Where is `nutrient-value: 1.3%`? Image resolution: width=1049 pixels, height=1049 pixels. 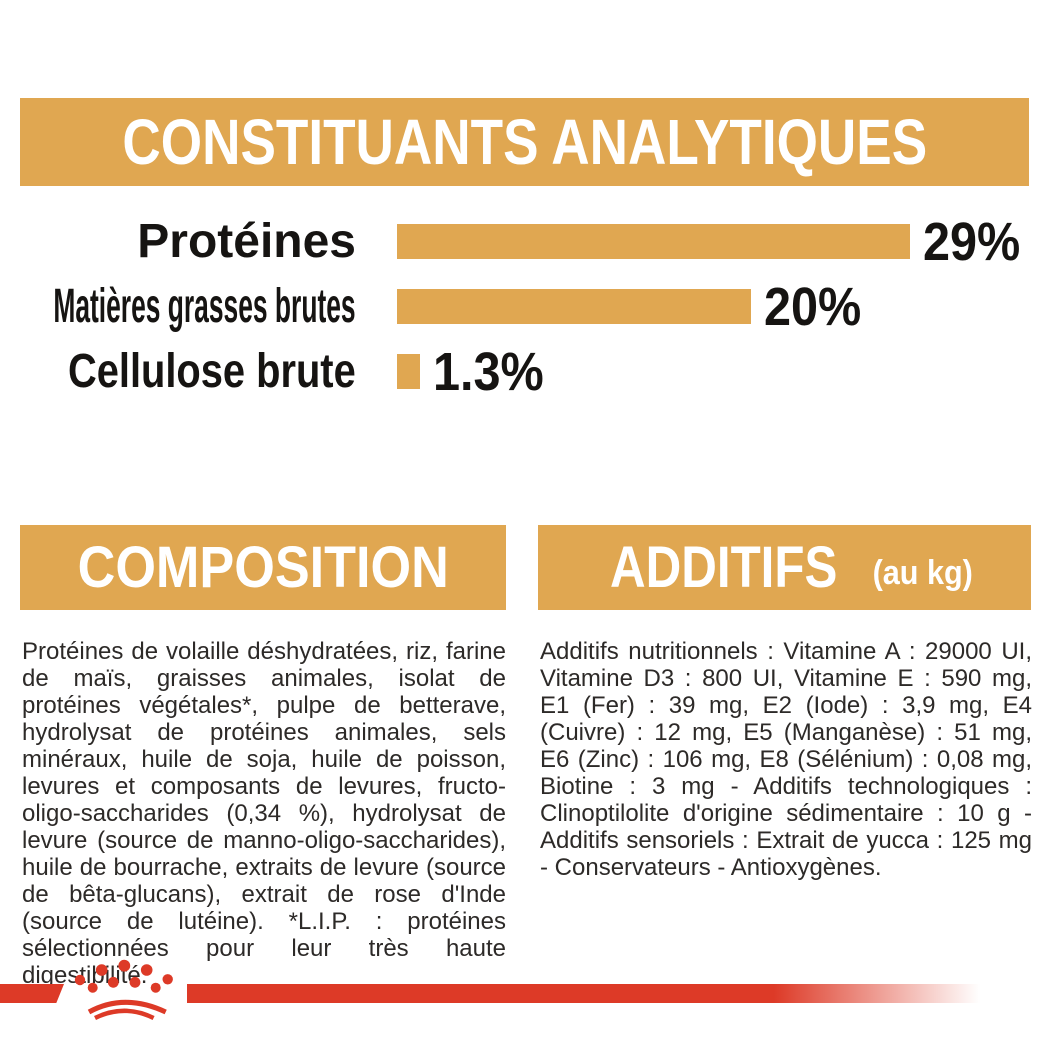 nutrient-value: 1.3% is located at coordinates (488, 371).